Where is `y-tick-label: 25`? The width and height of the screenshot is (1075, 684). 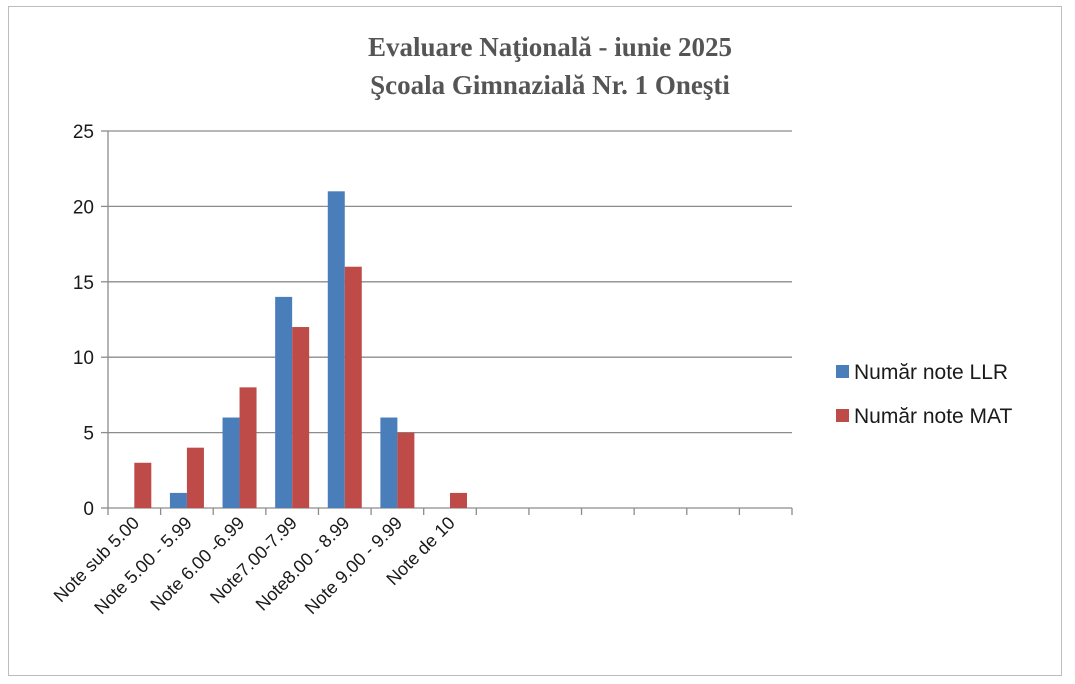 y-tick-label: 25 is located at coordinates (83, 132).